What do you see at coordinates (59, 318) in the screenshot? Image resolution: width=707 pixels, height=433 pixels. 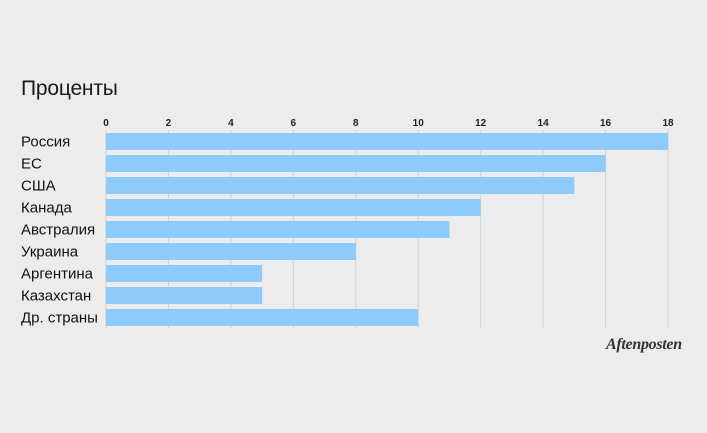 I see `category-label: Др. страны` at bounding box center [59, 318].